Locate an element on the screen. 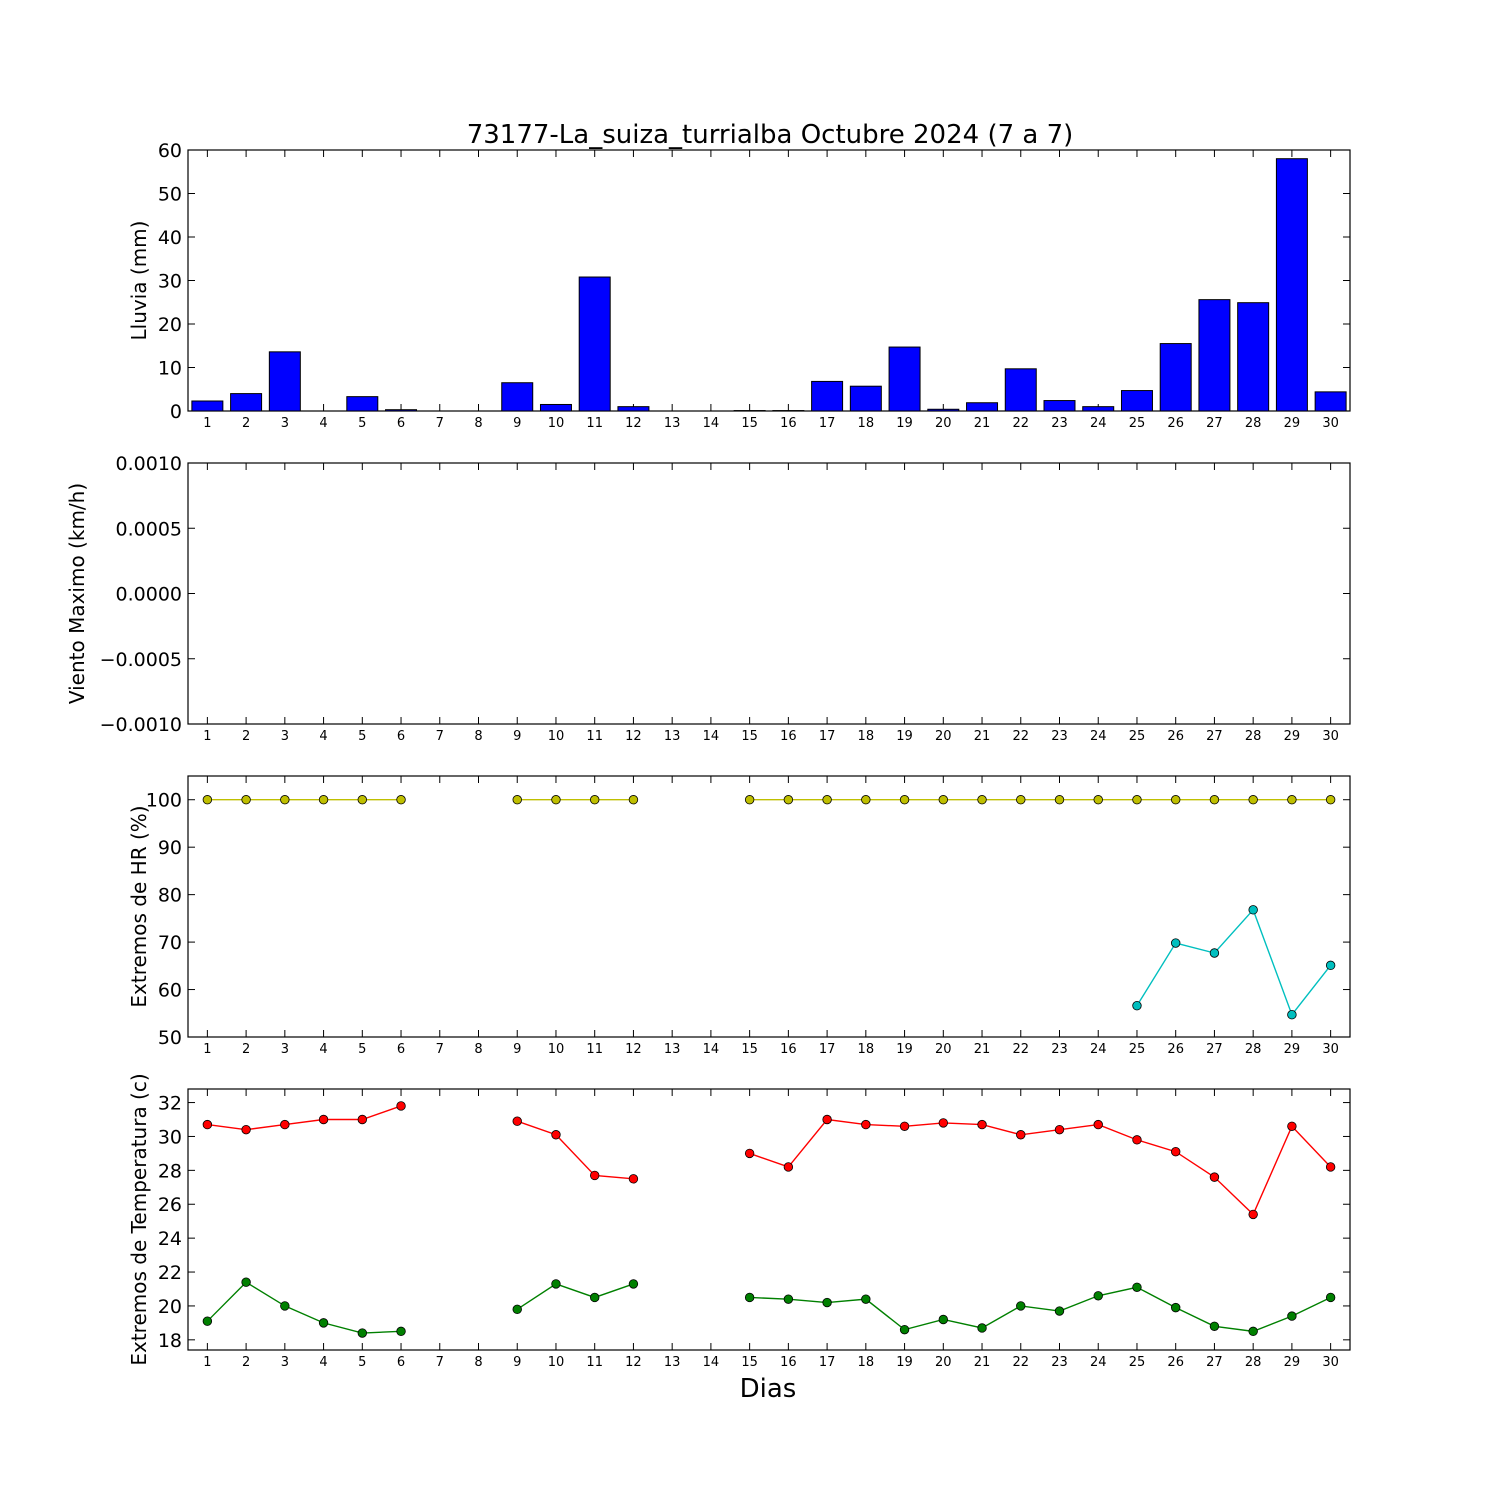 The image size is (1500, 1500). x-tick-label: 19 is located at coordinates (904, 1049).